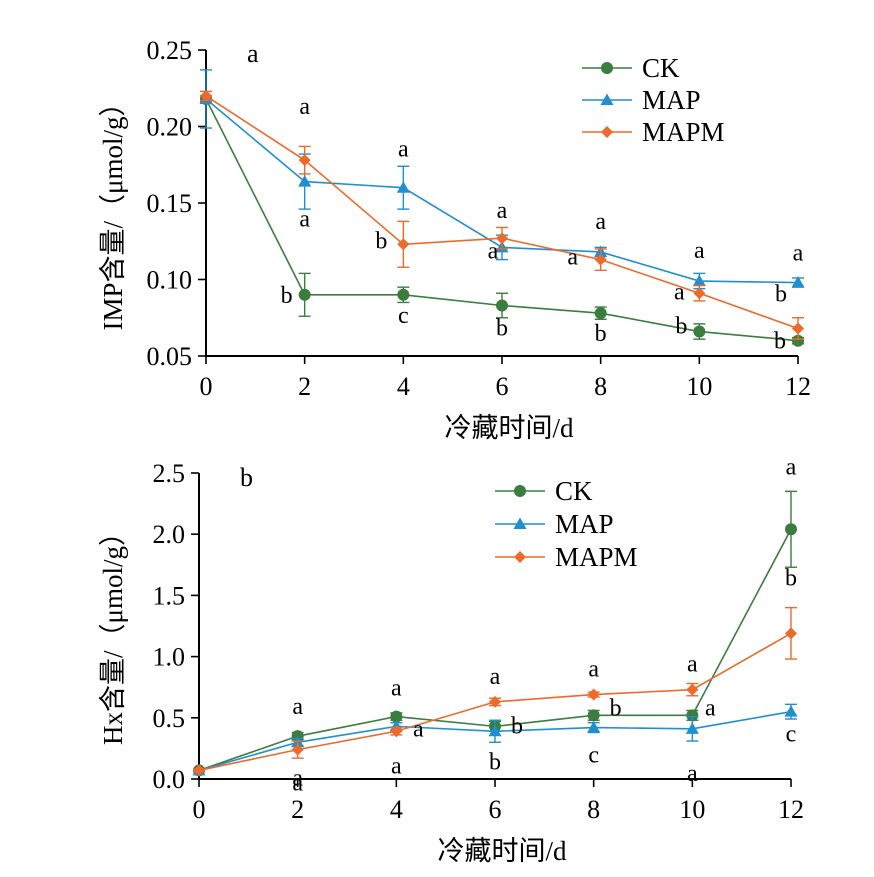 The height and width of the screenshot is (877, 874). What do you see at coordinates (170, 203) in the screenshot?
I see `y-tick-label: 0.15` at bounding box center [170, 203].